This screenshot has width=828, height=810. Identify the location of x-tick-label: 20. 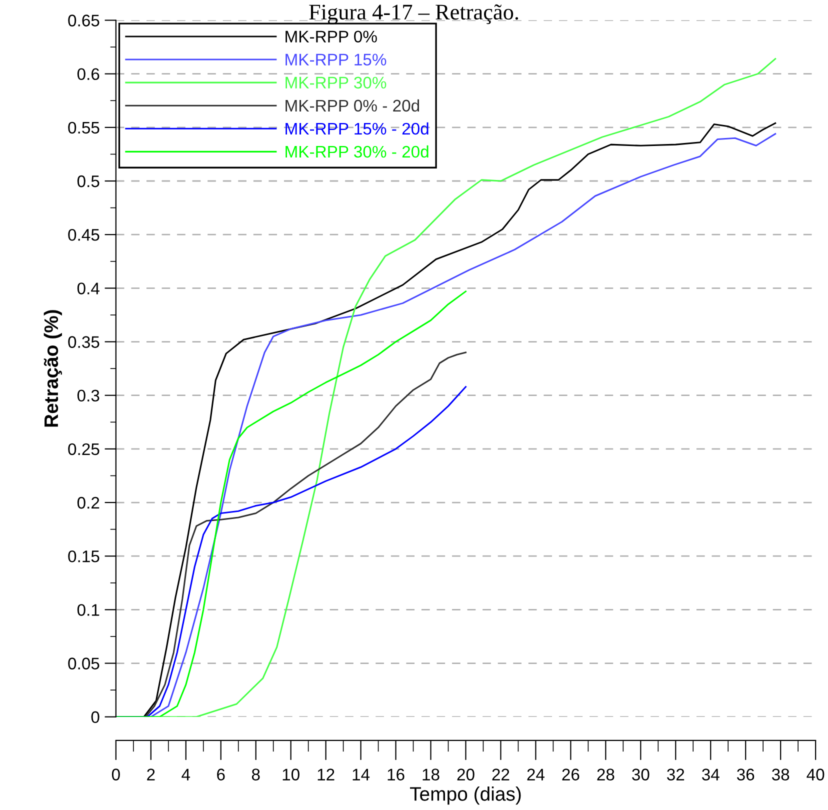
(465, 774).